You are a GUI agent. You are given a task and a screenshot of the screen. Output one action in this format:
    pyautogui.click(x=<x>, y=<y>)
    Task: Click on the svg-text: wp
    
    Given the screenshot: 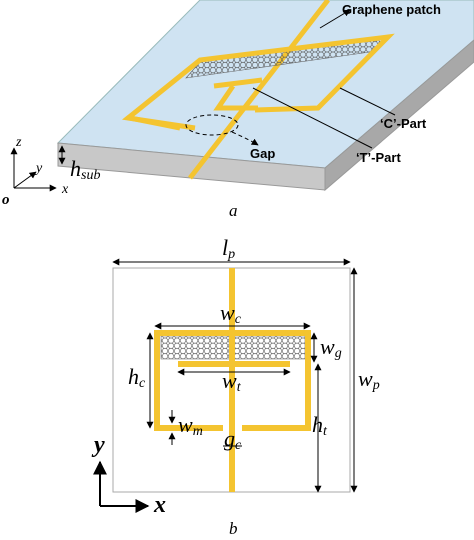 What is the action you would take?
    pyautogui.click(x=369, y=379)
    